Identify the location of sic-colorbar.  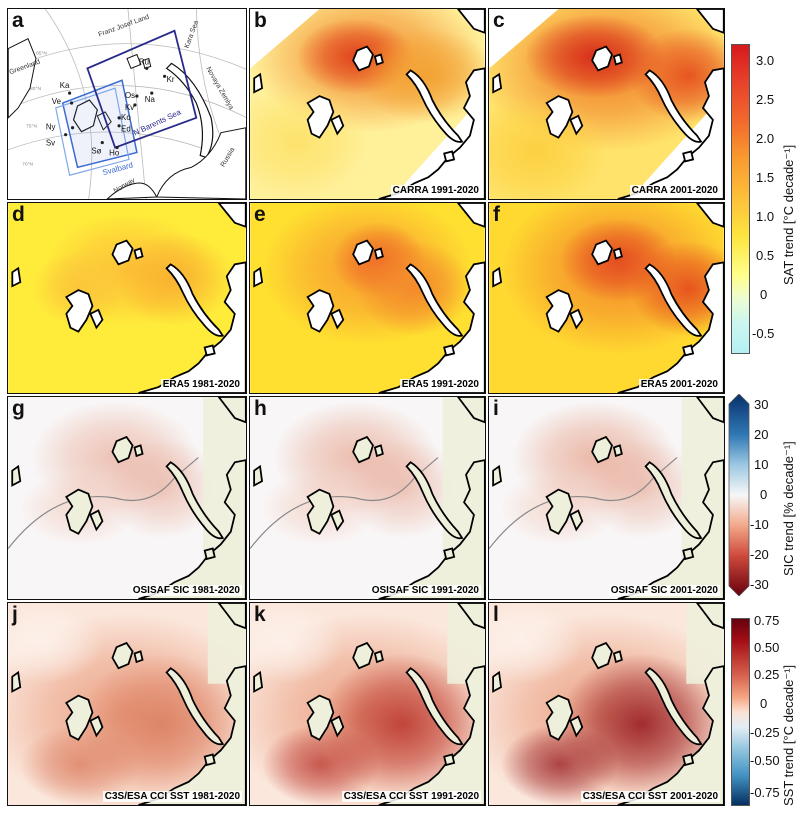
(739, 495).